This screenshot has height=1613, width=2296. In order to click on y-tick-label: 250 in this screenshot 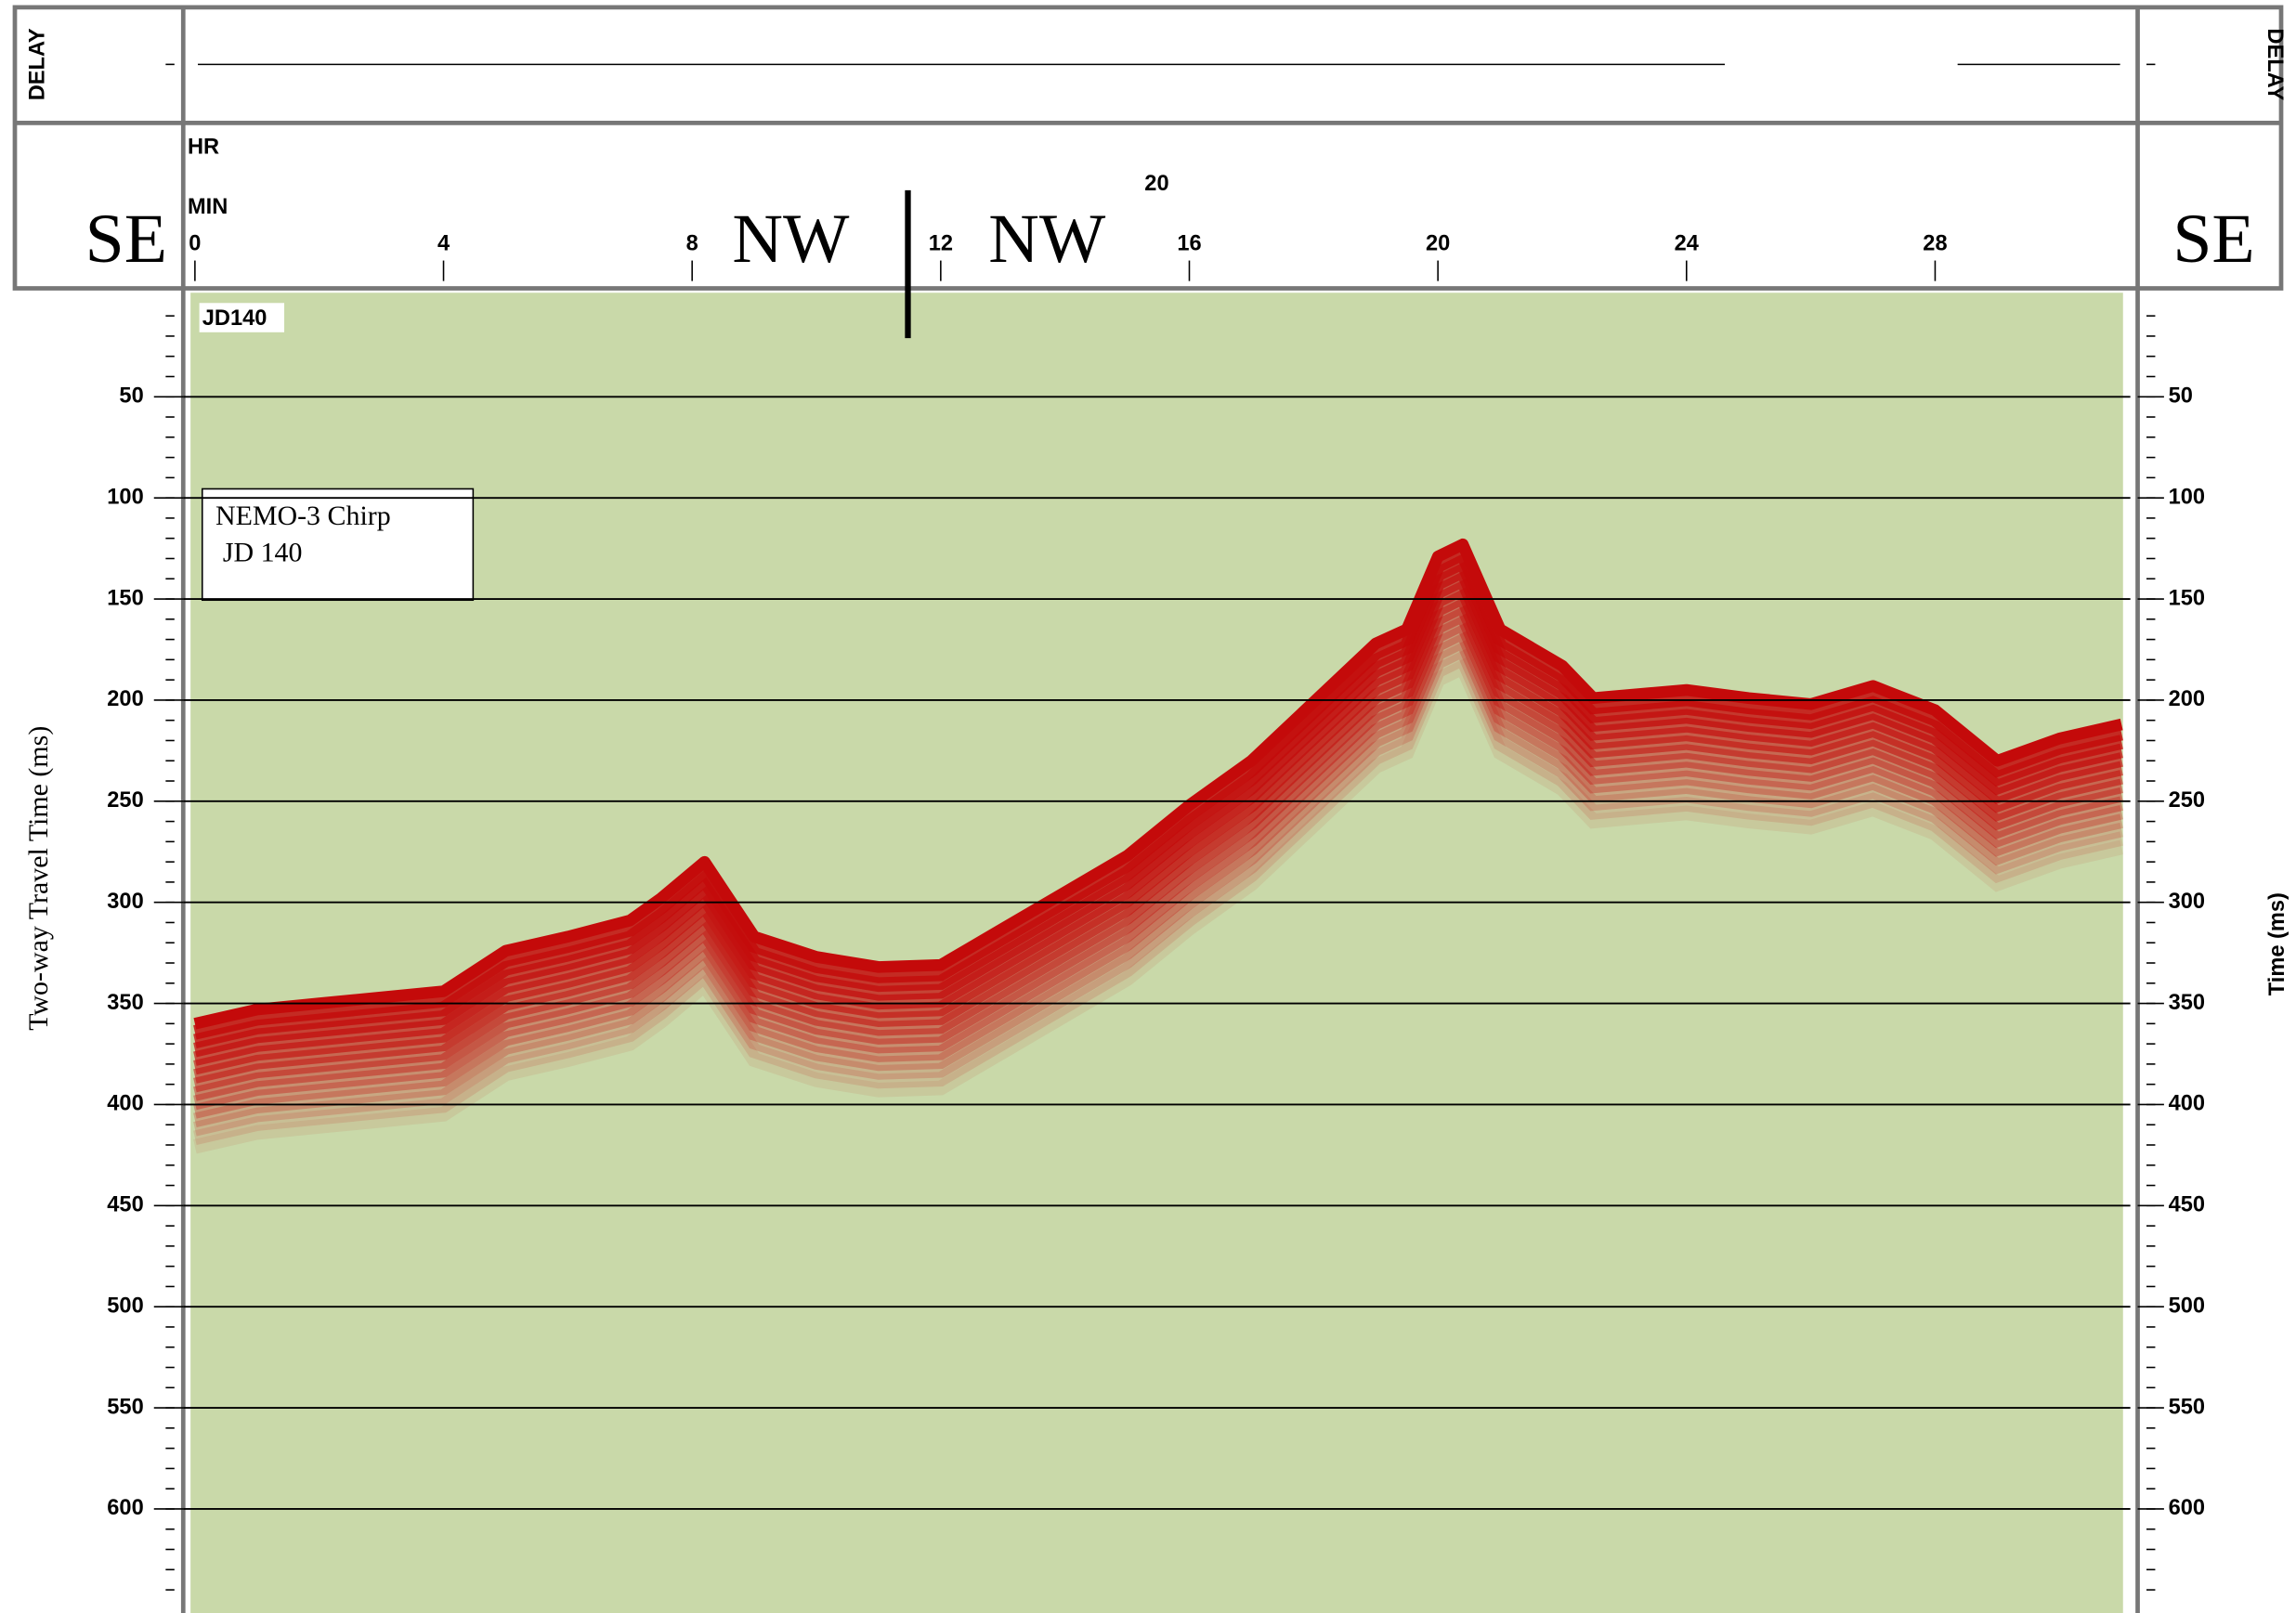, I will do `click(125, 800)`.